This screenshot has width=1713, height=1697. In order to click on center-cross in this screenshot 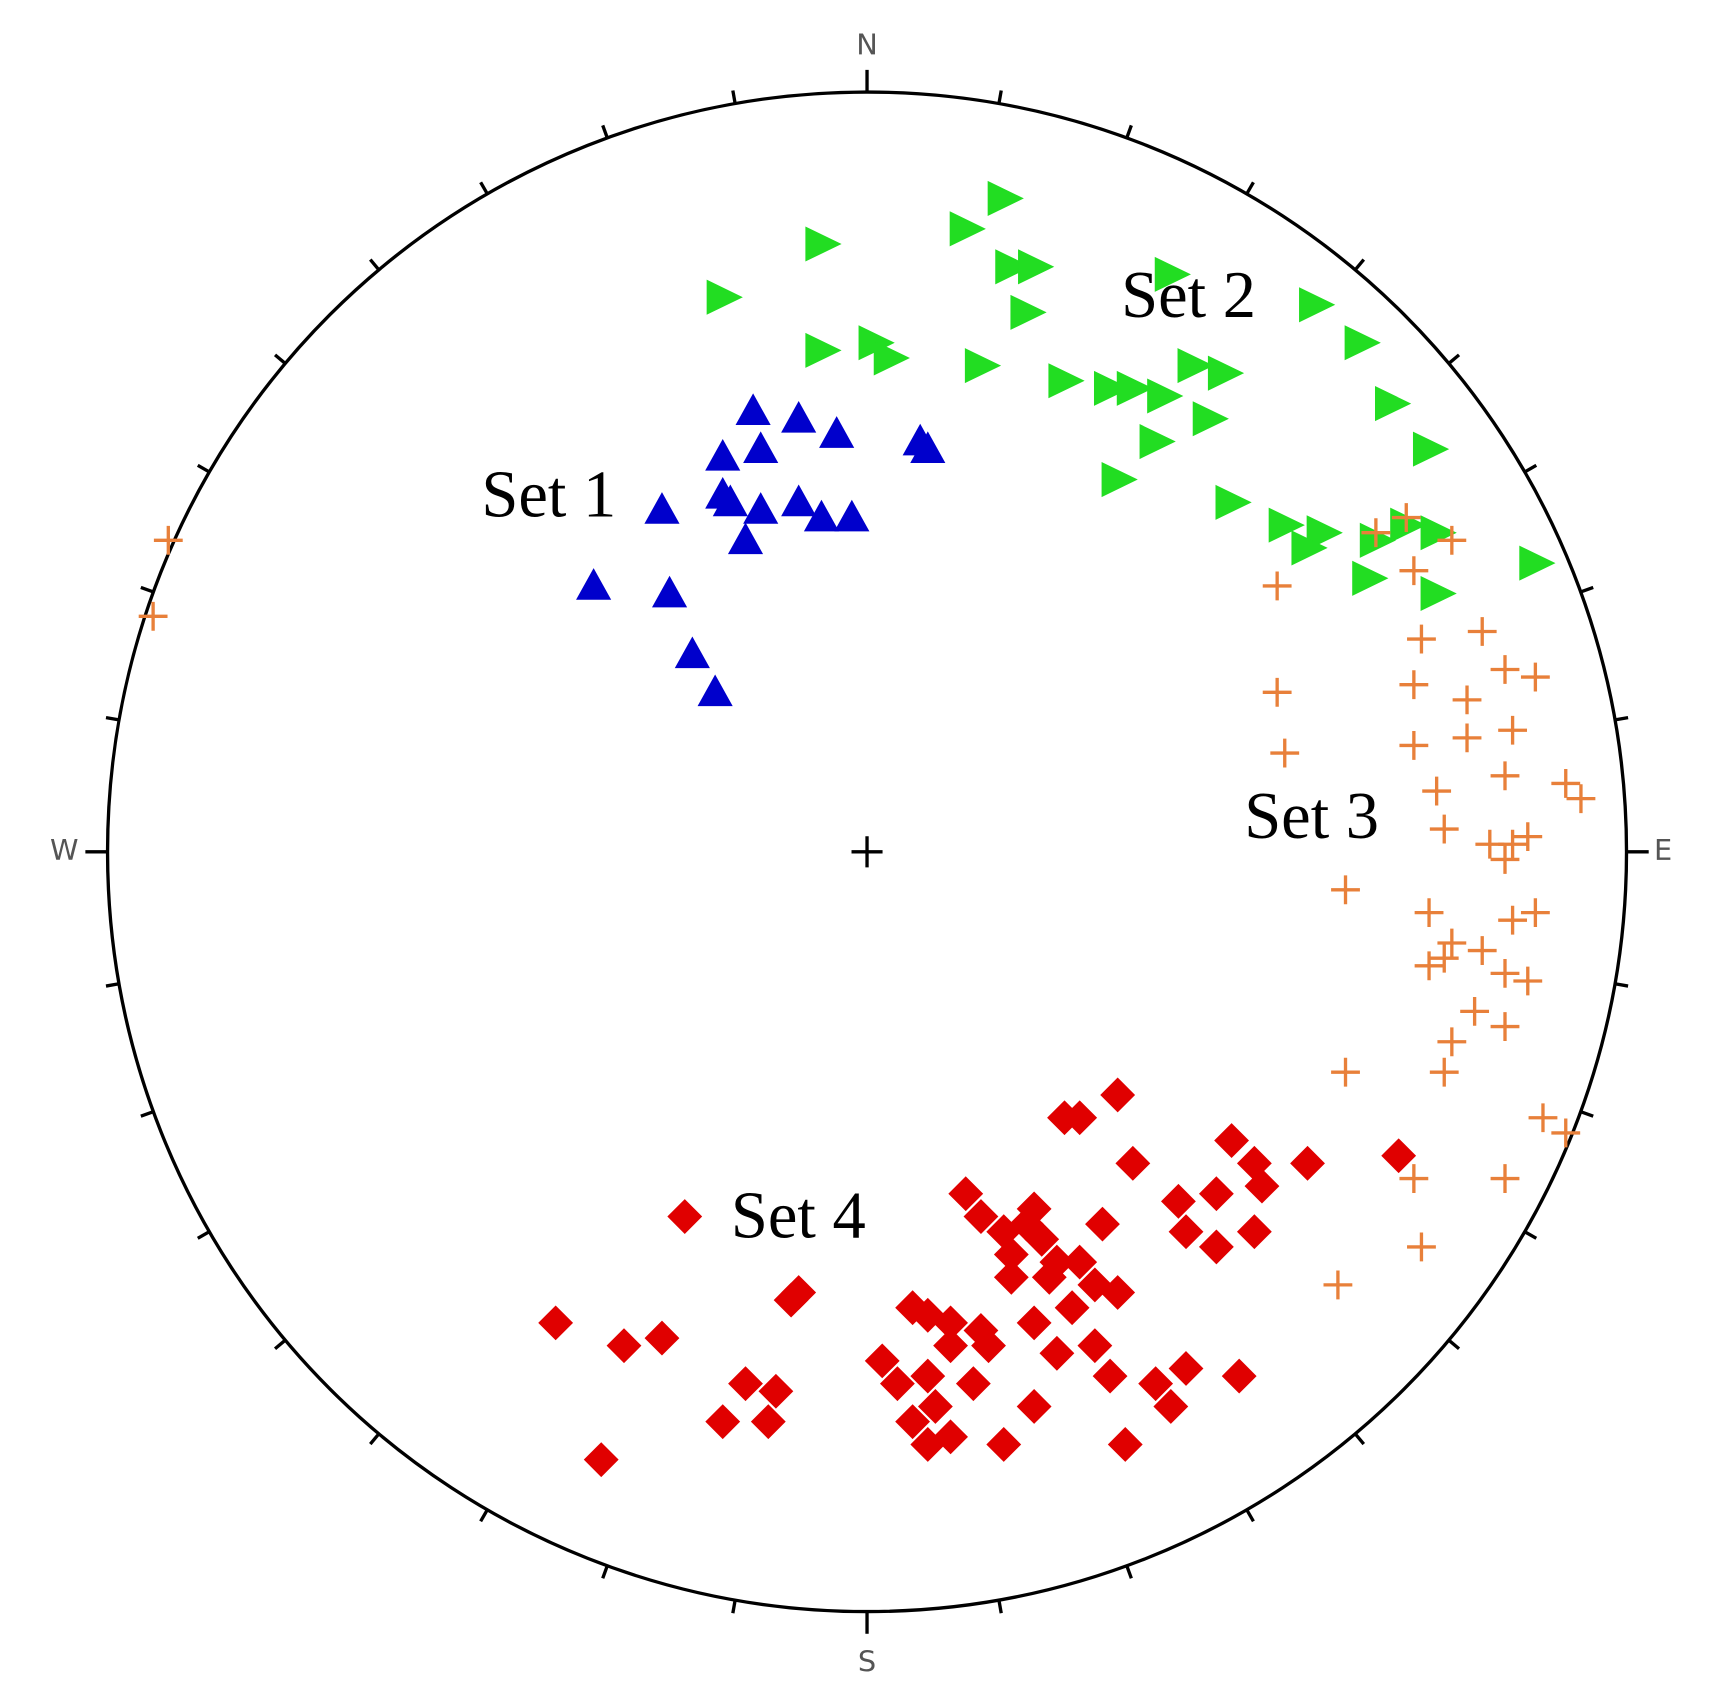, I will do `click(867, 852)`.